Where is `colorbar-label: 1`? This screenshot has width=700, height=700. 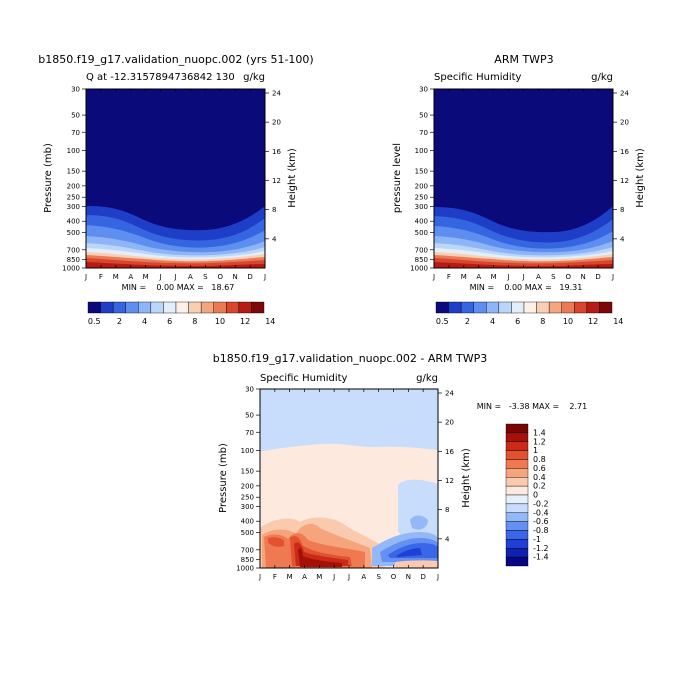
colorbar-label: 1 is located at coordinates (535, 450).